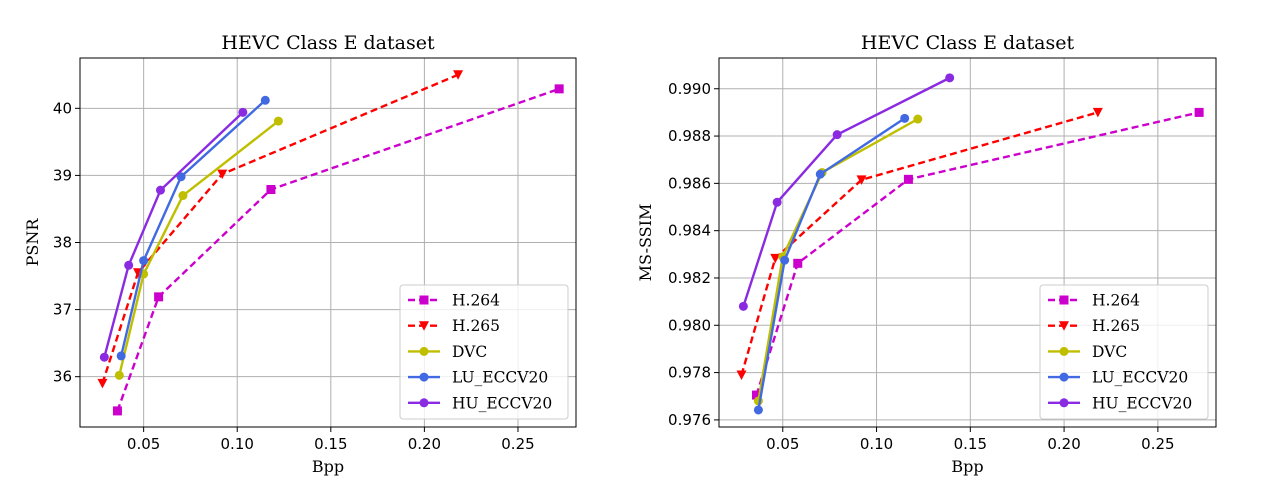 The image size is (1280, 480). What do you see at coordinates (424, 377) in the screenshot?
I see `chart-1-legend-entry-lu-eccv20-marker` at bounding box center [424, 377].